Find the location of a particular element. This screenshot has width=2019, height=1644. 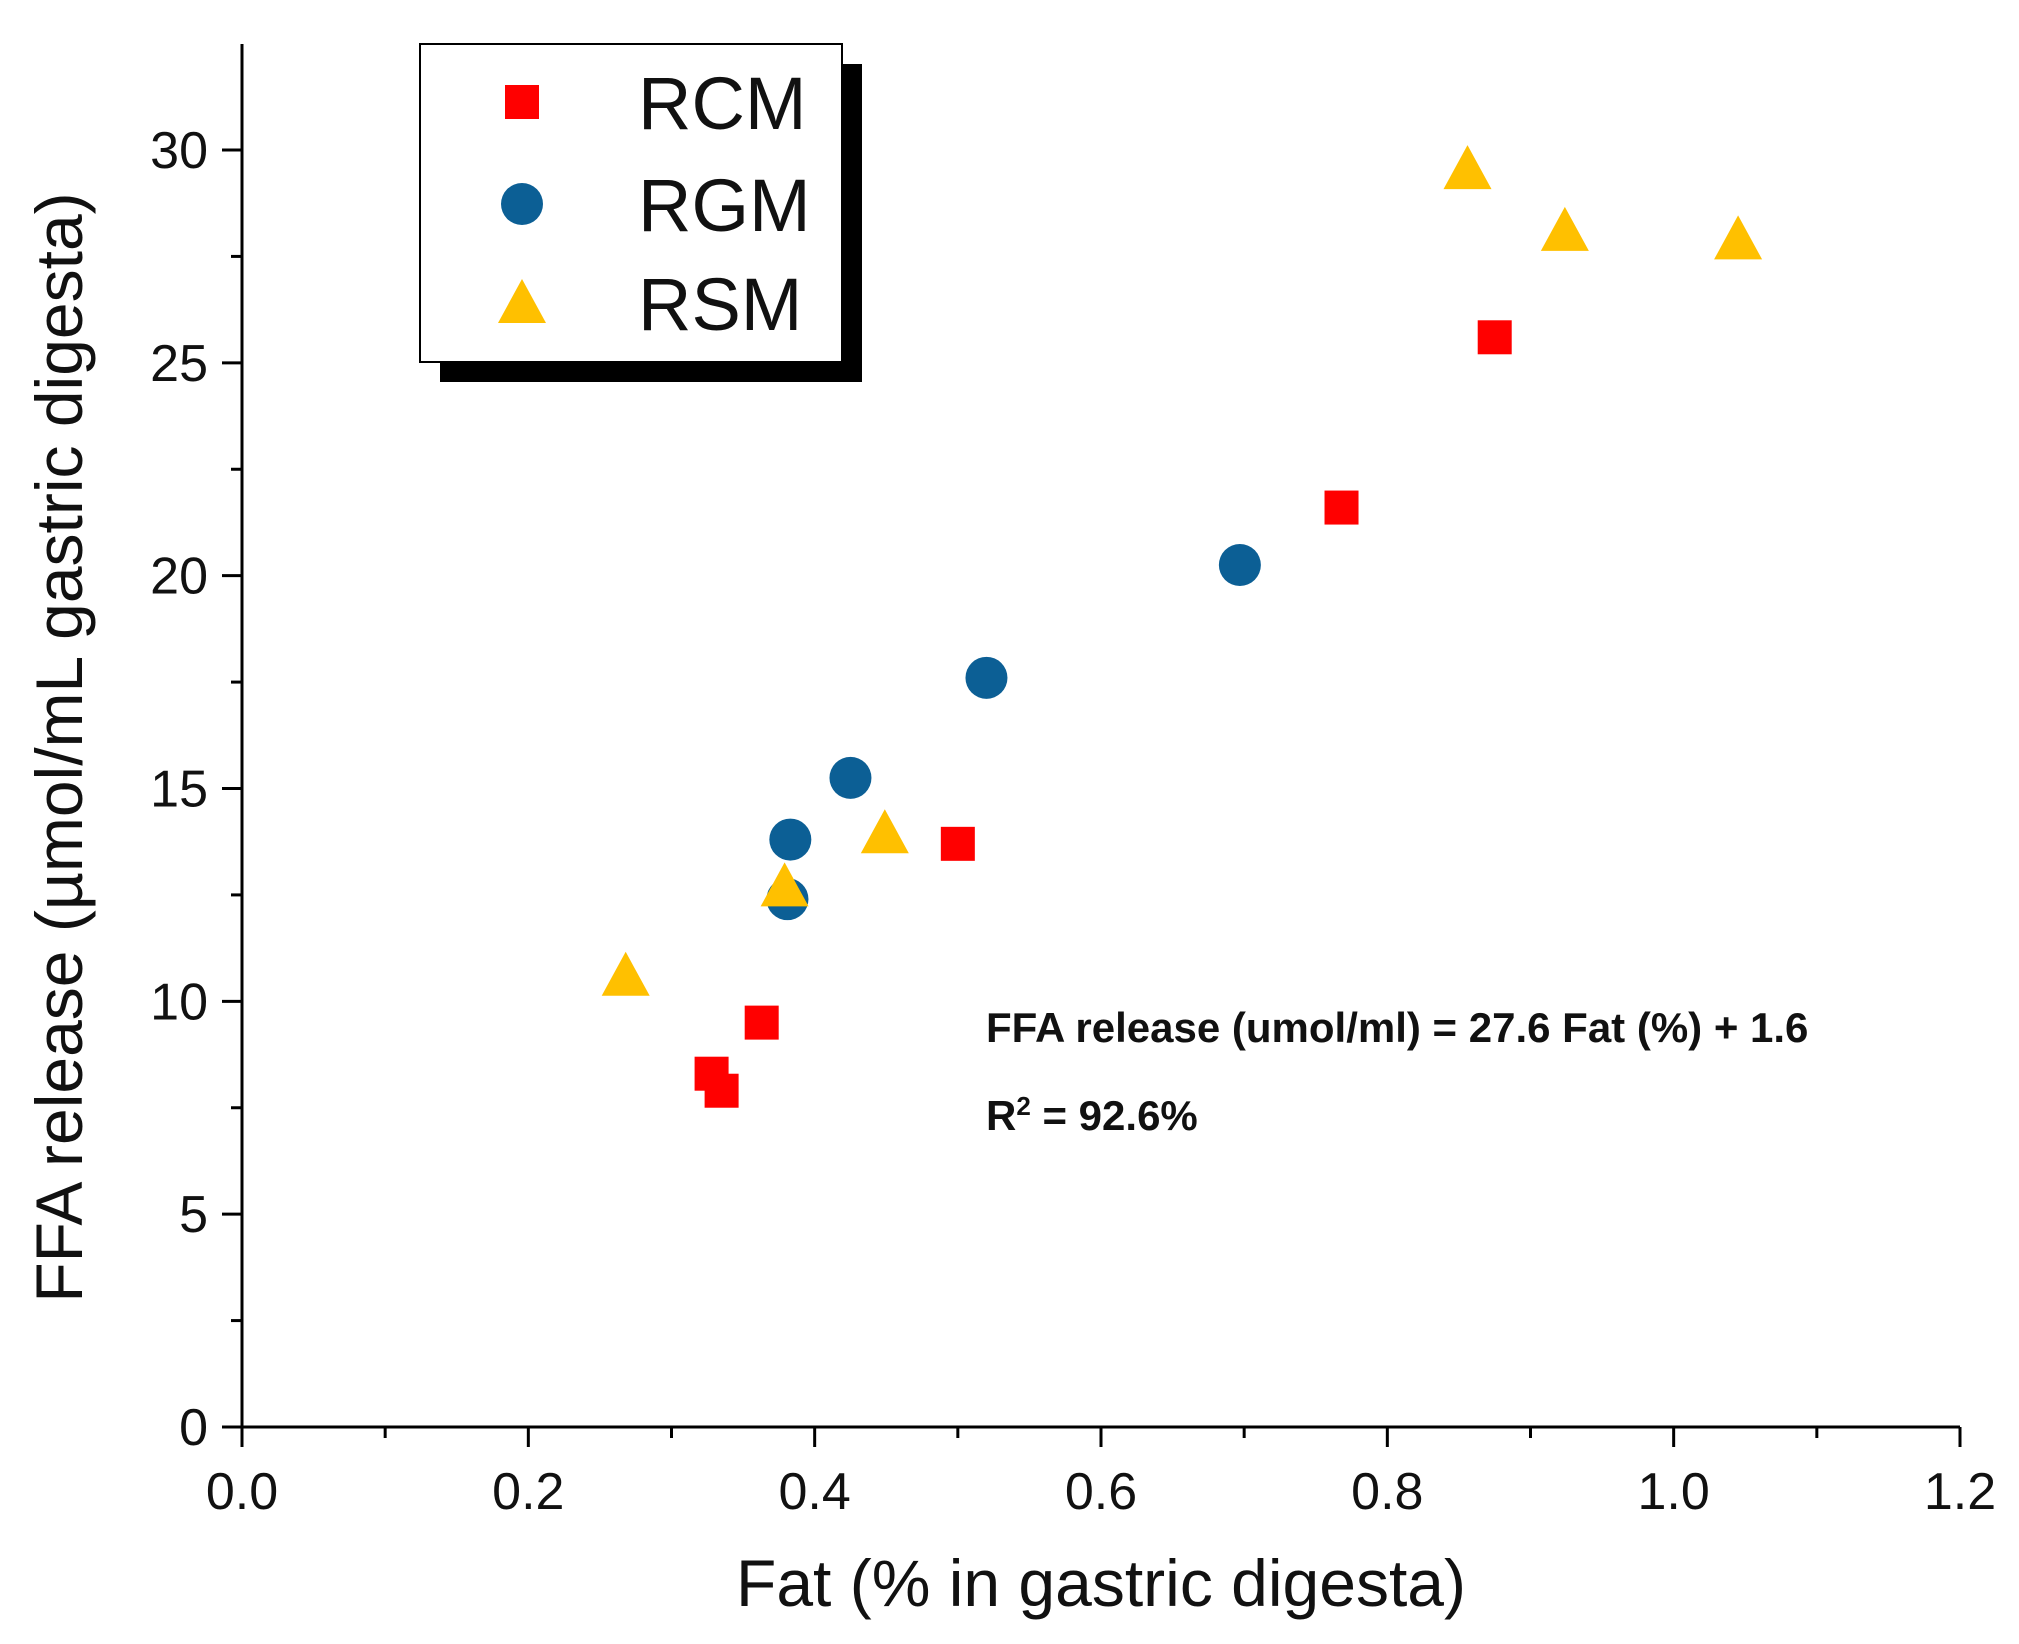

x-tick-label: 0.6 is located at coordinates (1101, 1492).